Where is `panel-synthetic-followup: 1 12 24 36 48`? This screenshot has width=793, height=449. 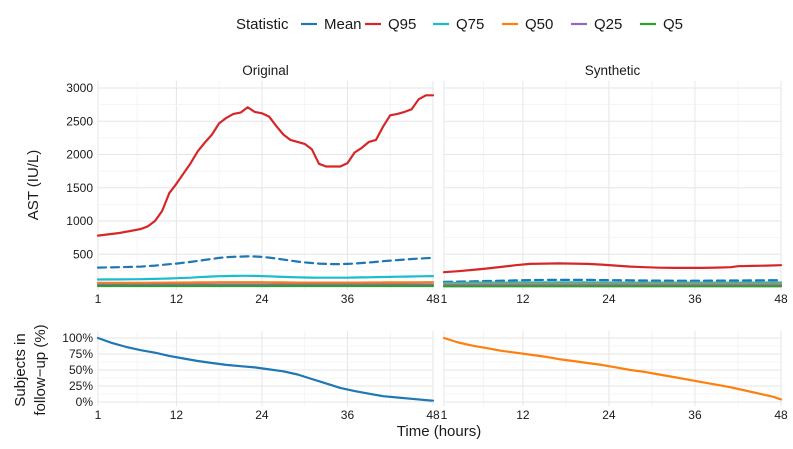 panel-synthetic-followup: 1 12 24 36 48 is located at coordinates (614, 376).